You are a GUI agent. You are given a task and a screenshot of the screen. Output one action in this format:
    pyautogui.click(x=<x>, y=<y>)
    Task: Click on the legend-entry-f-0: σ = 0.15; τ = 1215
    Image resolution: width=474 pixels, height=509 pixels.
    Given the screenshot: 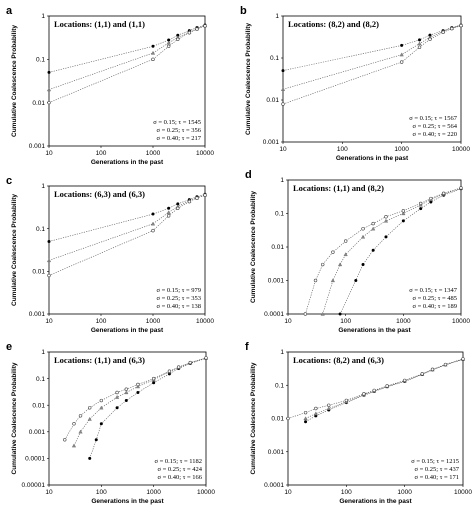 What is the action you would take?
    pyautogui.click(x=435, y=461)
    